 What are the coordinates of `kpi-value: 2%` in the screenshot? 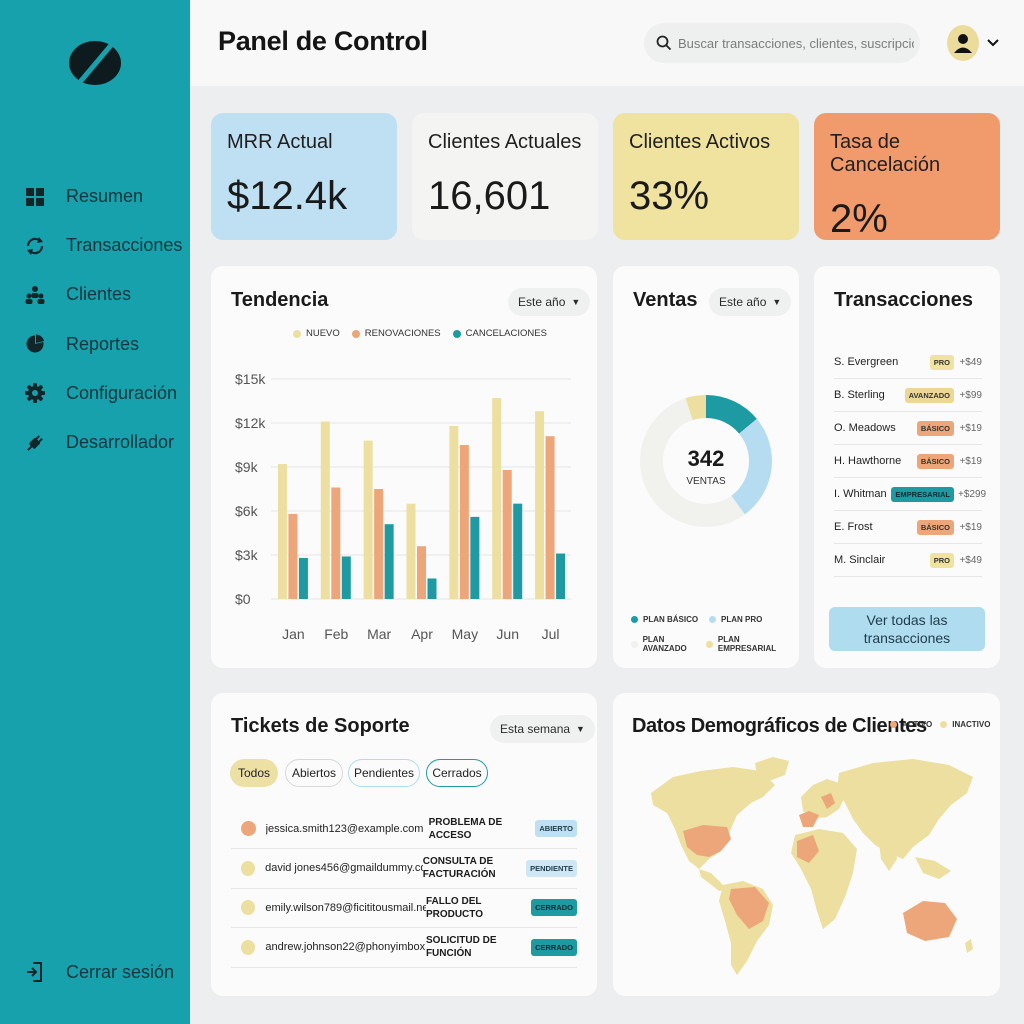 It's located at (859, 219).